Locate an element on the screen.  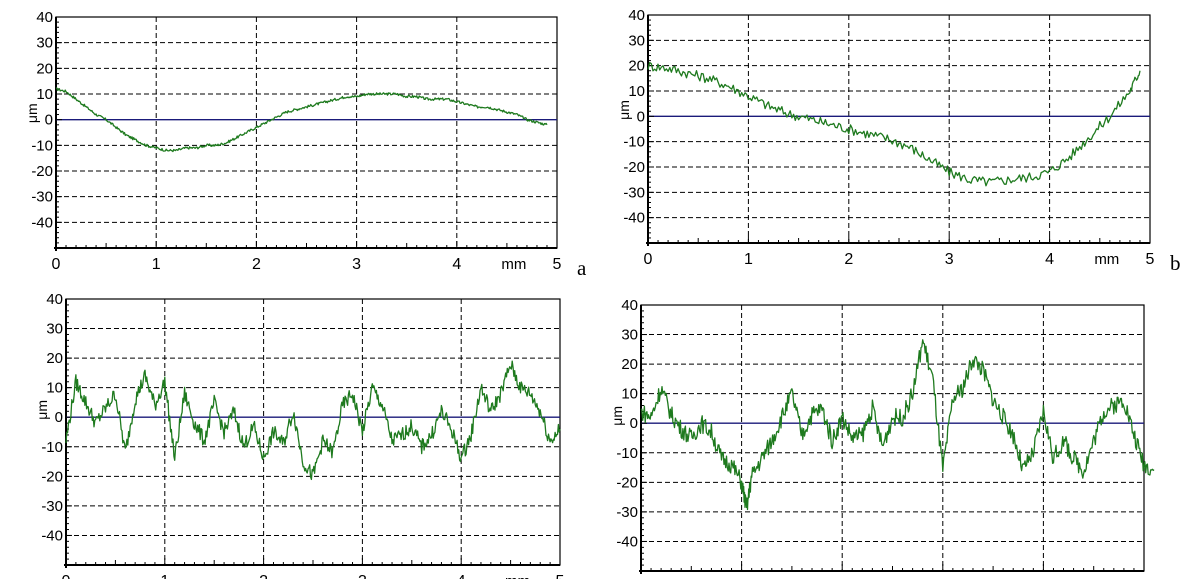
panel-label: b is located at coordinates (1175, 263).